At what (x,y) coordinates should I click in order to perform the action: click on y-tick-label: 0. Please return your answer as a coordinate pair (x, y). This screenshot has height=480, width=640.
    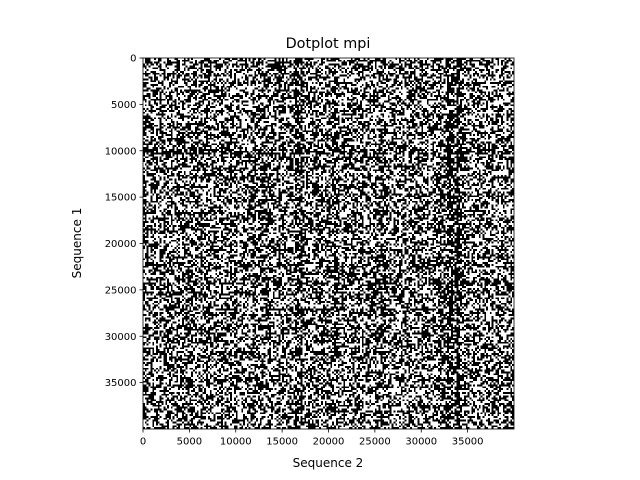
    Looking at the image, I should click on (133, 59).